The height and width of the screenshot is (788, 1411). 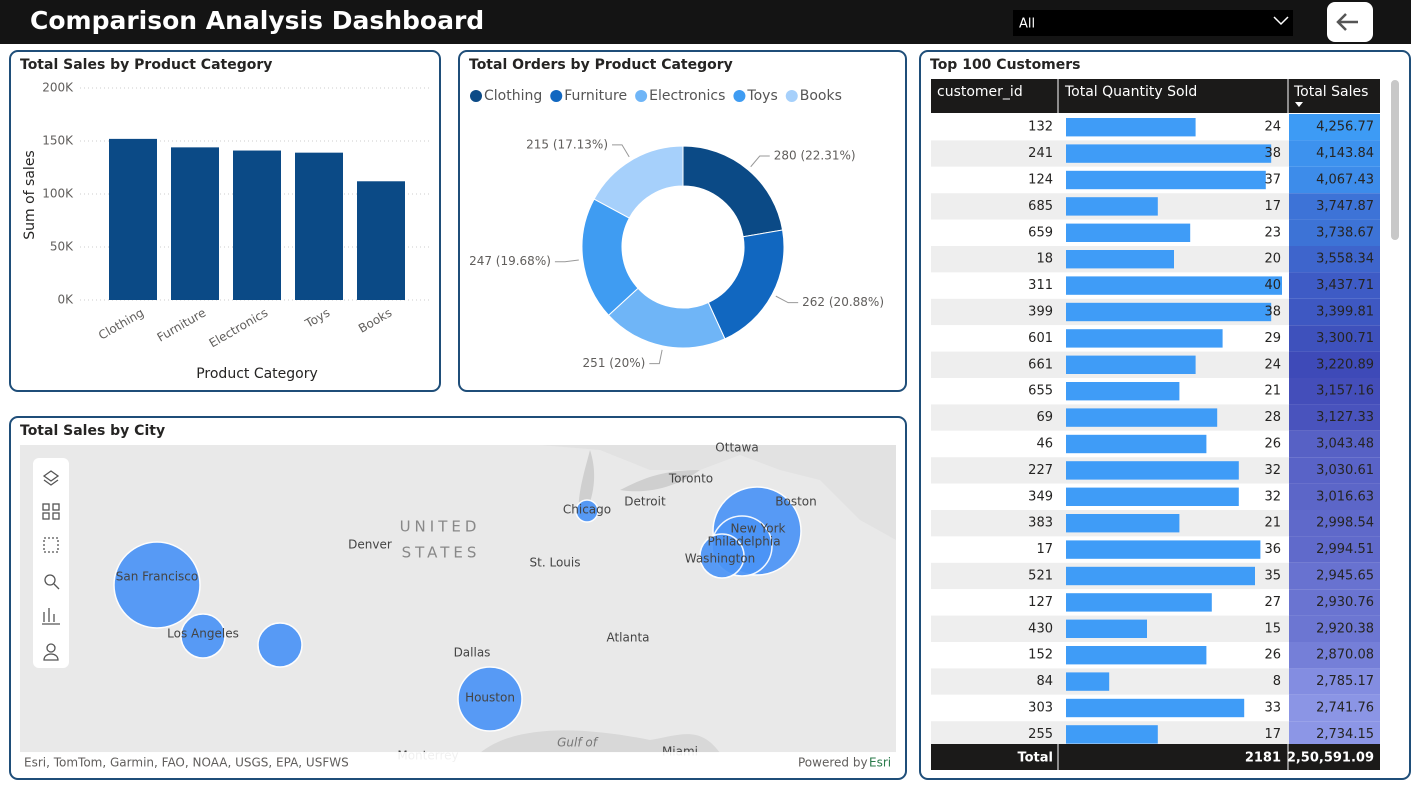 I want to click on x-axis-label: Product Category, so click(x=257, y=374).